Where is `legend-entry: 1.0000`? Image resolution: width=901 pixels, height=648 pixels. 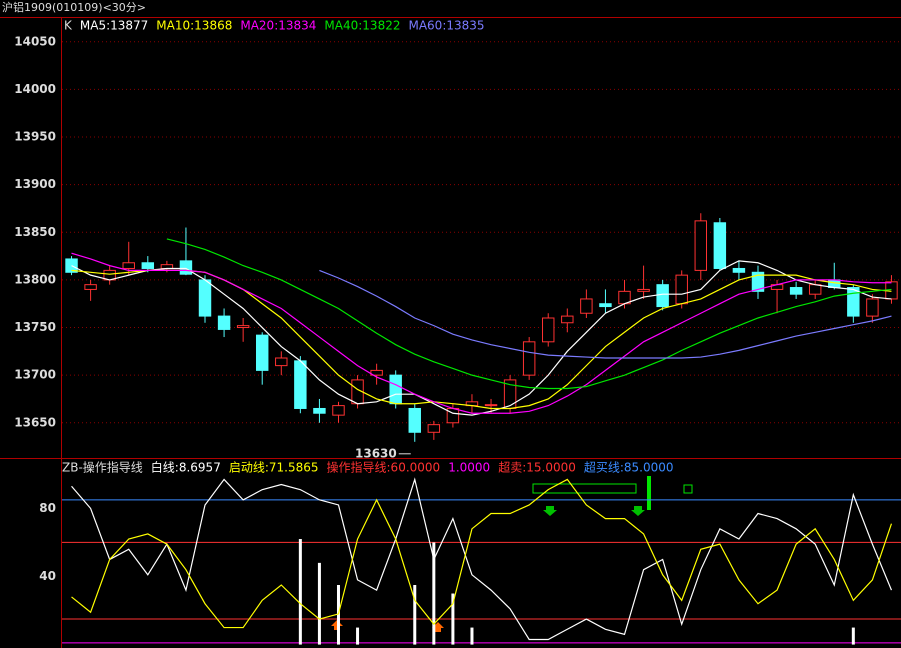
legend-entry: 1.0000 is located at coordinates (469, 468).